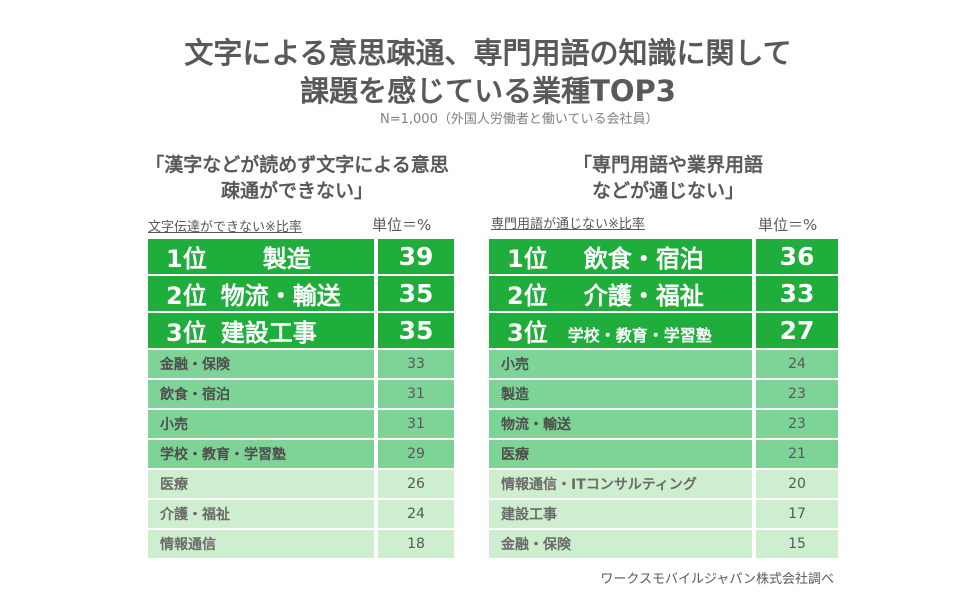 Image resolution: width=976 pixels, height=602 pixels. What do you see at coordinates (717, 579) in the screenshot?
I see `source-credit: ワークスモバイルジャパン株式会社調べ` at bounding box center [717, 579].